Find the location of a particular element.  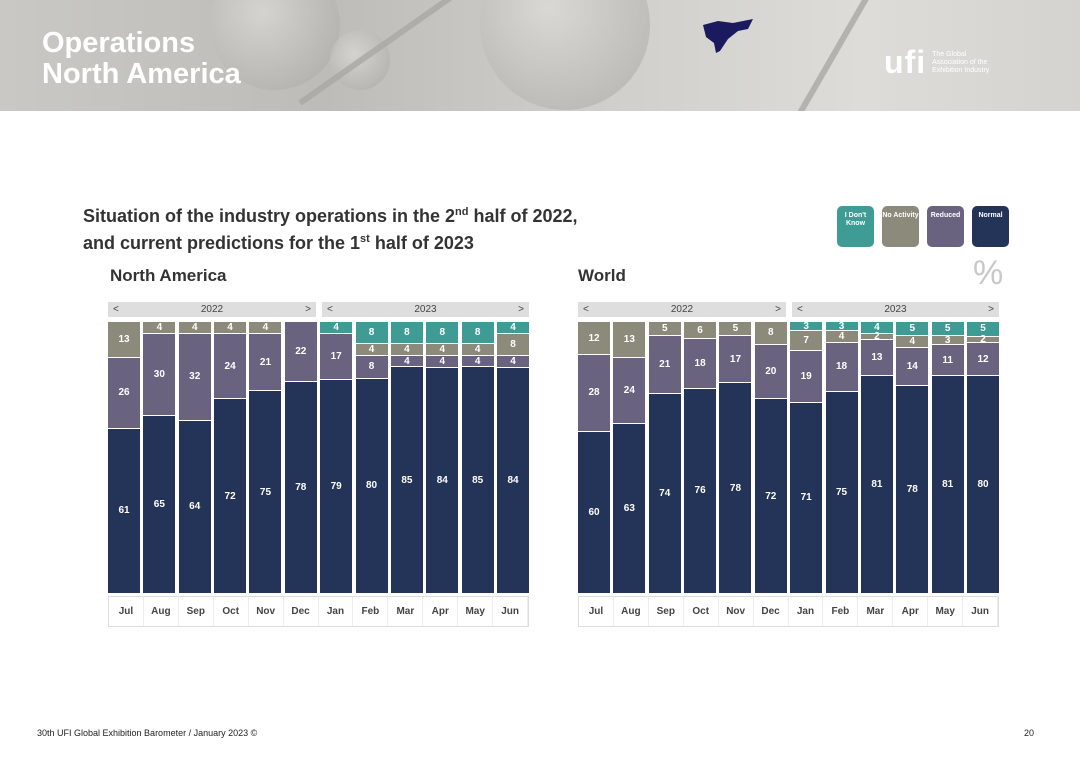

data-label: 30 is located at coordinates (159, 375).